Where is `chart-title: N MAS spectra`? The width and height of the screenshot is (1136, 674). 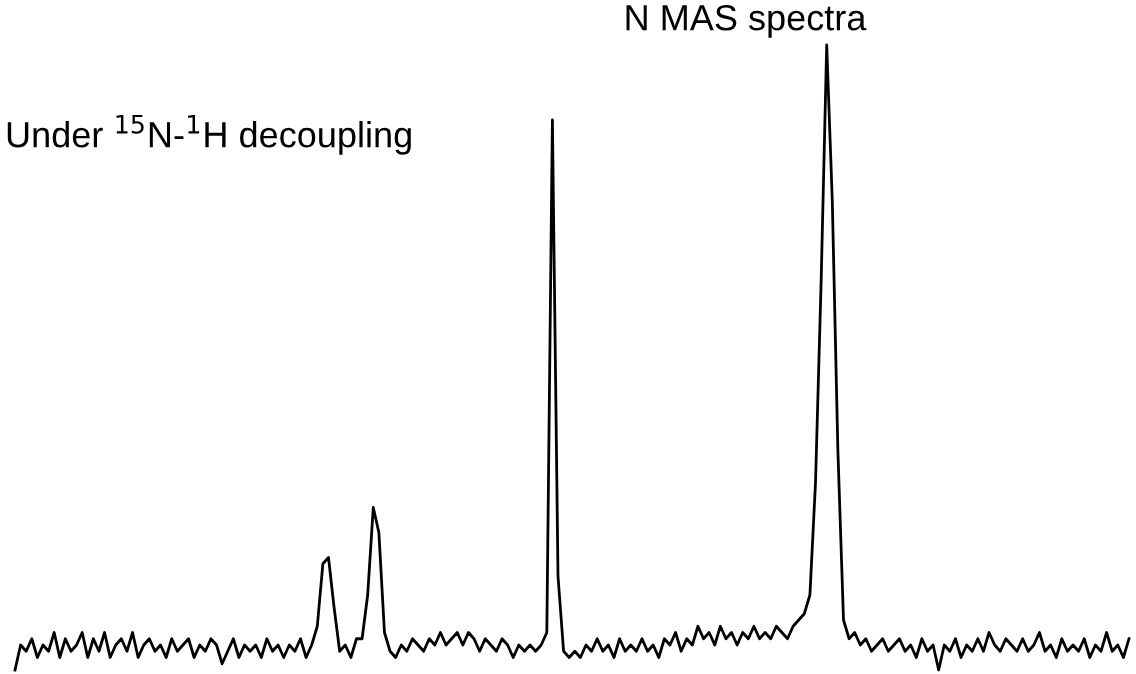 chart-title: N MAS spectra is located at coordinates (746, 21).